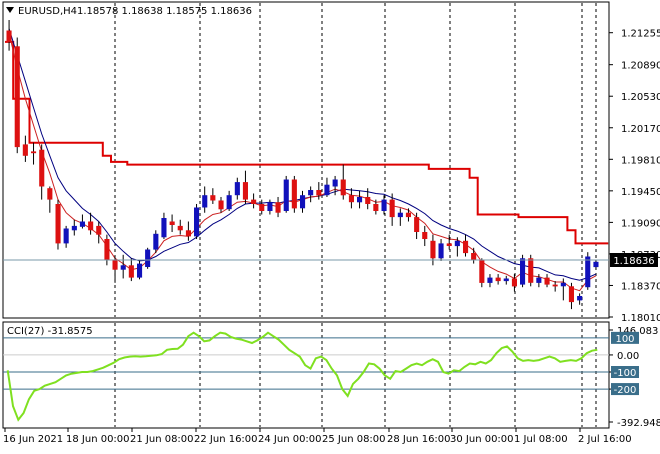  What do you see at coordinates (628, 356) in the screenshot?
I see `cci-axis-label: 0.00` at bounding box center [628, 356].